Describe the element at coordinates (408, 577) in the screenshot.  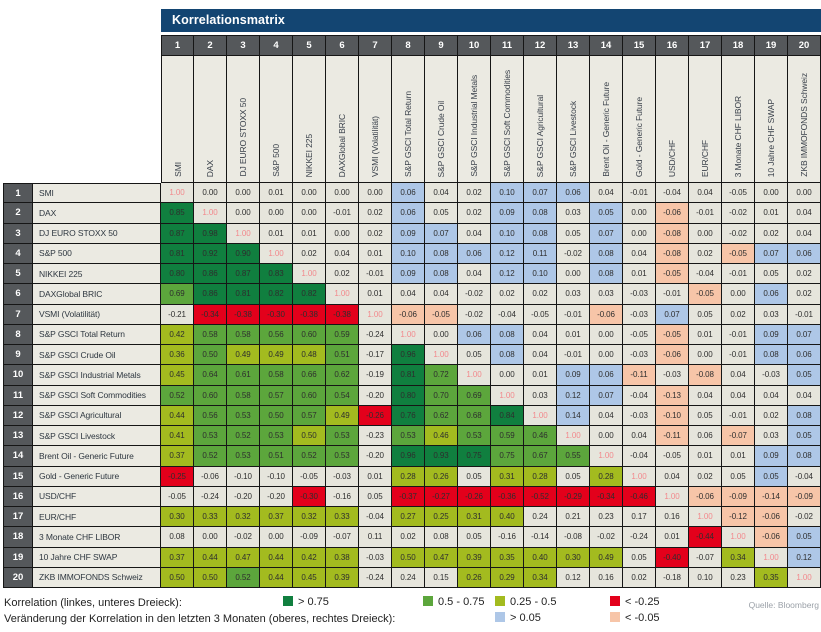
I see `matrix-cell: 0.24` at that location.